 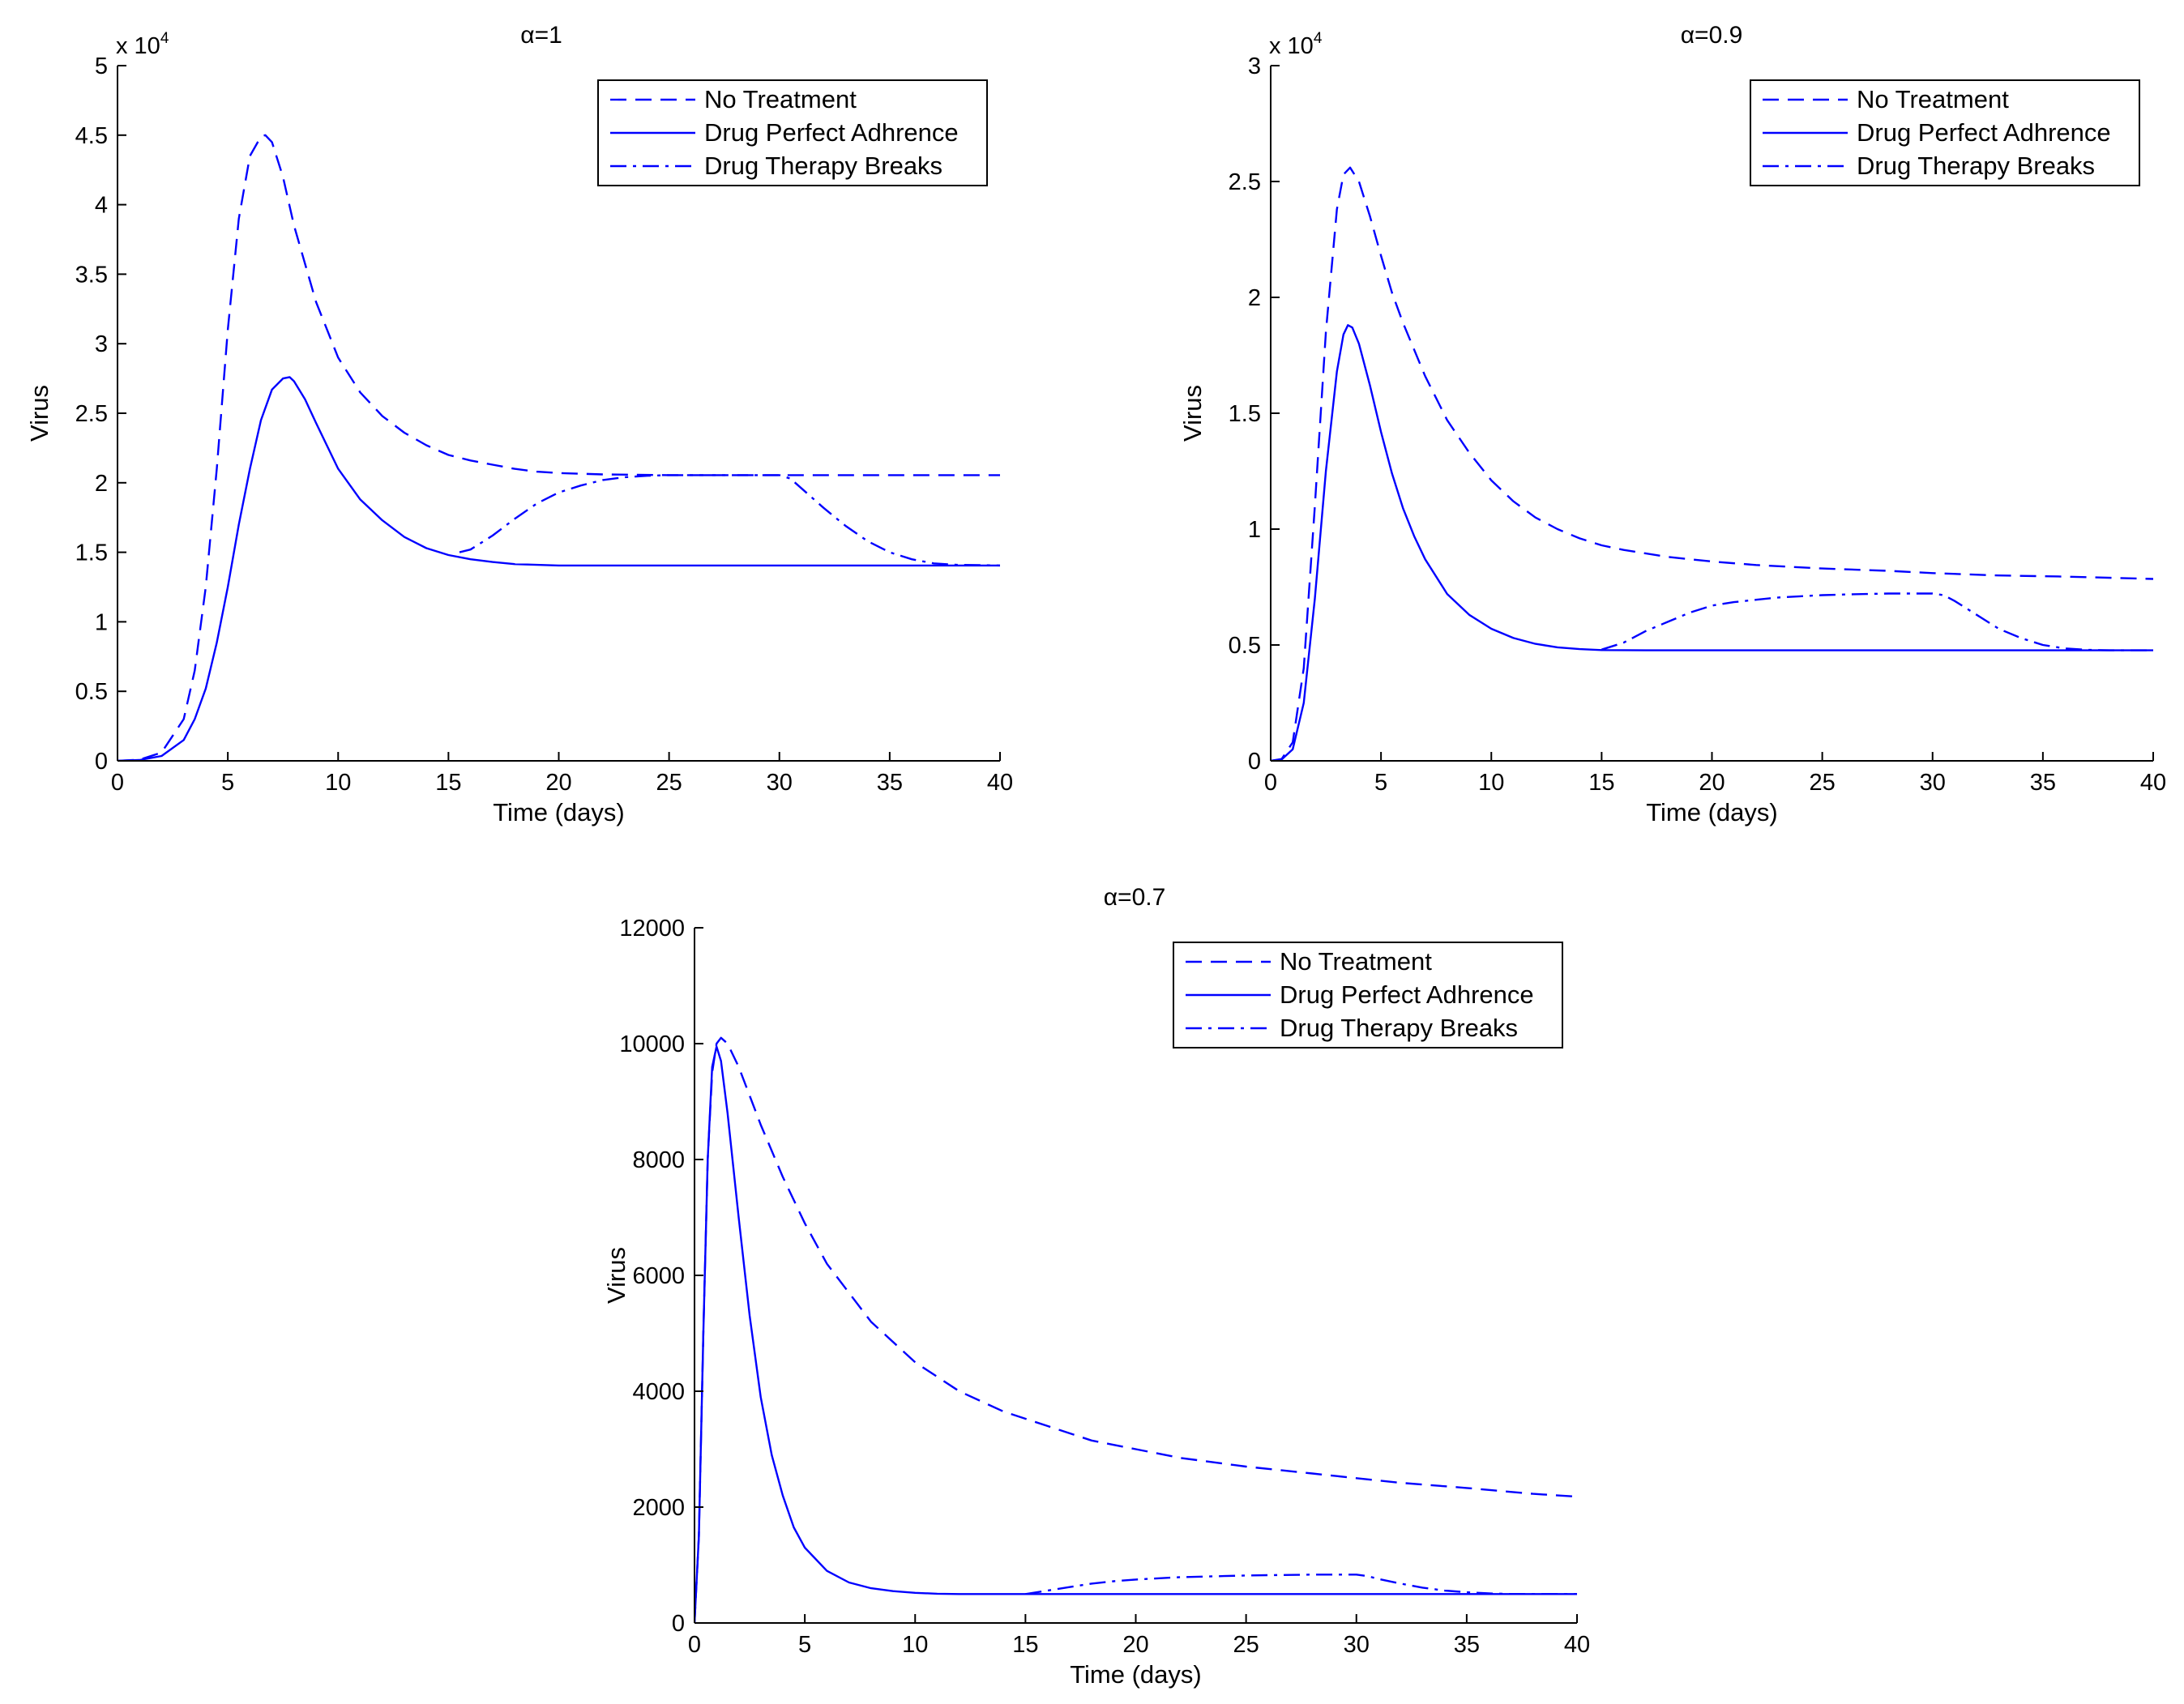 What do you see at coordinates (92, 136) in the screenshot?
I see `y-tick-label: 4.5` at bounding box center [92, 136].